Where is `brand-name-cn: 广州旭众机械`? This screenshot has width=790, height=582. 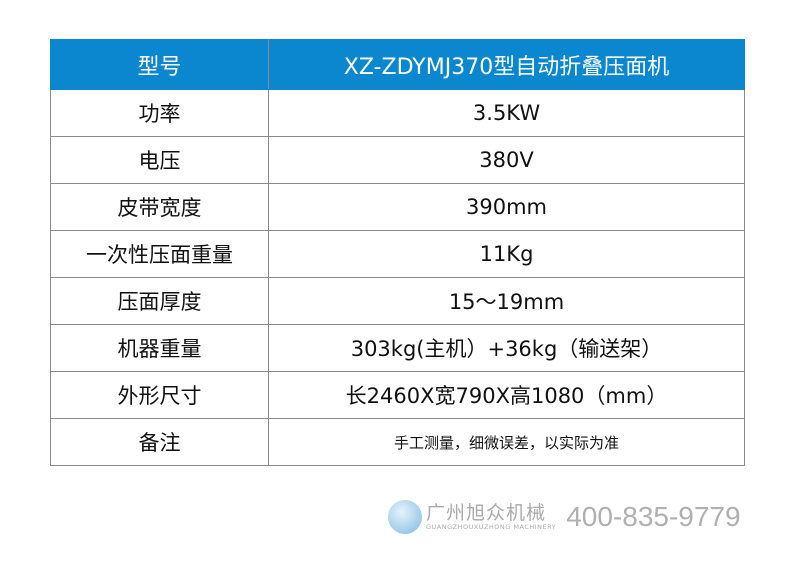 brand-name-cn: 广州旭众机械 is located at coordinates (486, 513).